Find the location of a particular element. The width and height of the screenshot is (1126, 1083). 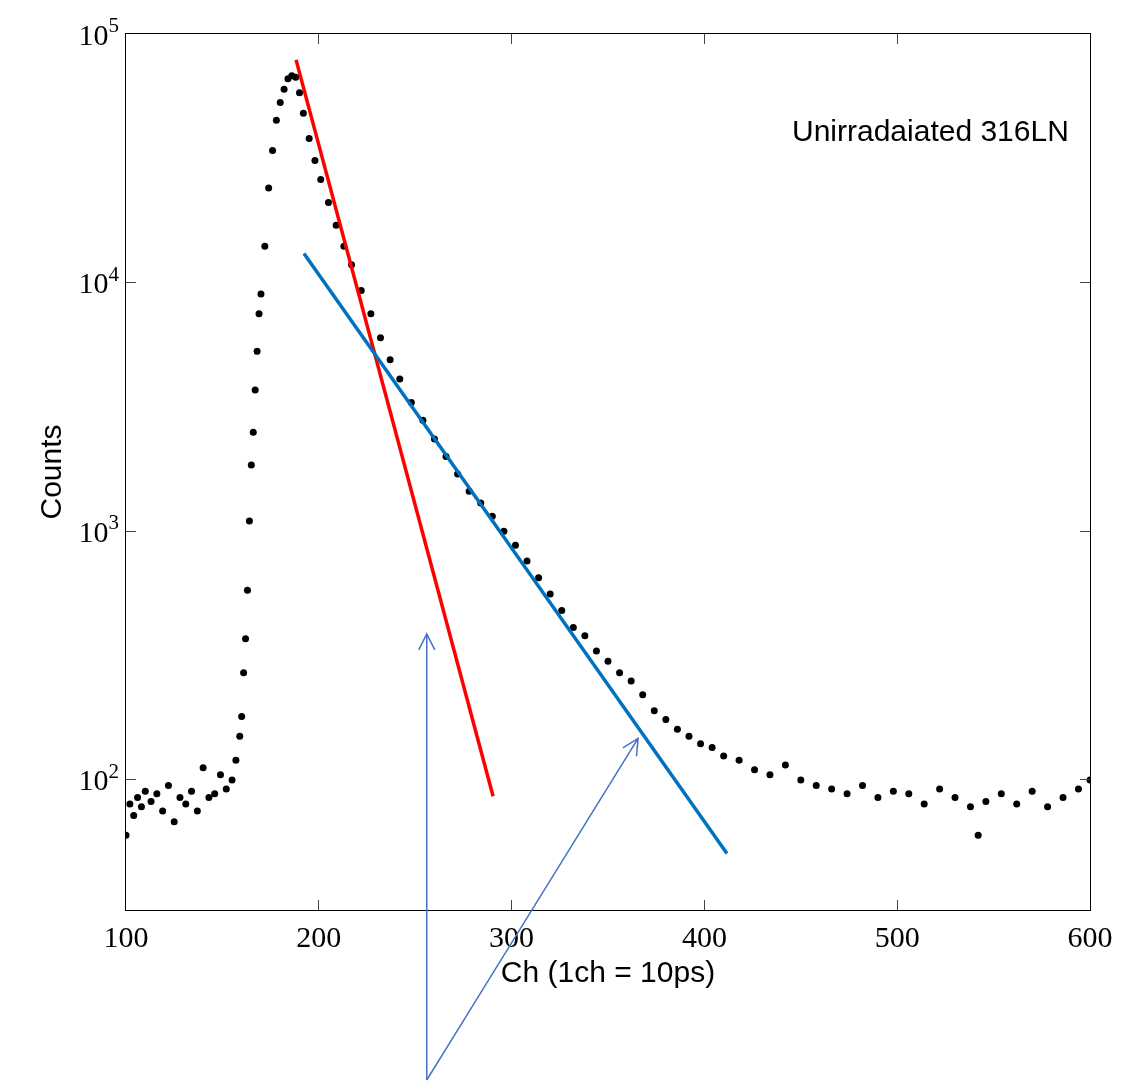

x-tick-label: 100 is located at coordinates (126, 936).